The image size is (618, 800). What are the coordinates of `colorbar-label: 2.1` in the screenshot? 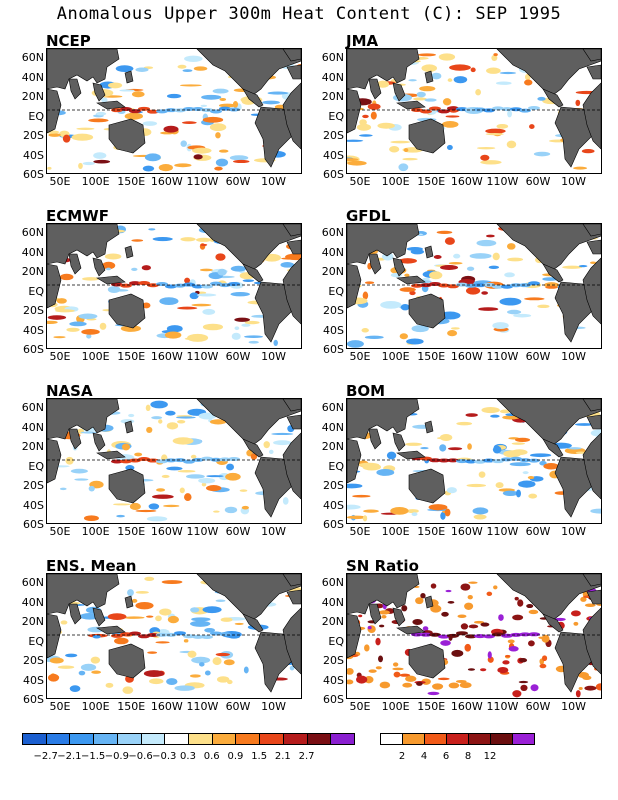 It's located at (282, 756).